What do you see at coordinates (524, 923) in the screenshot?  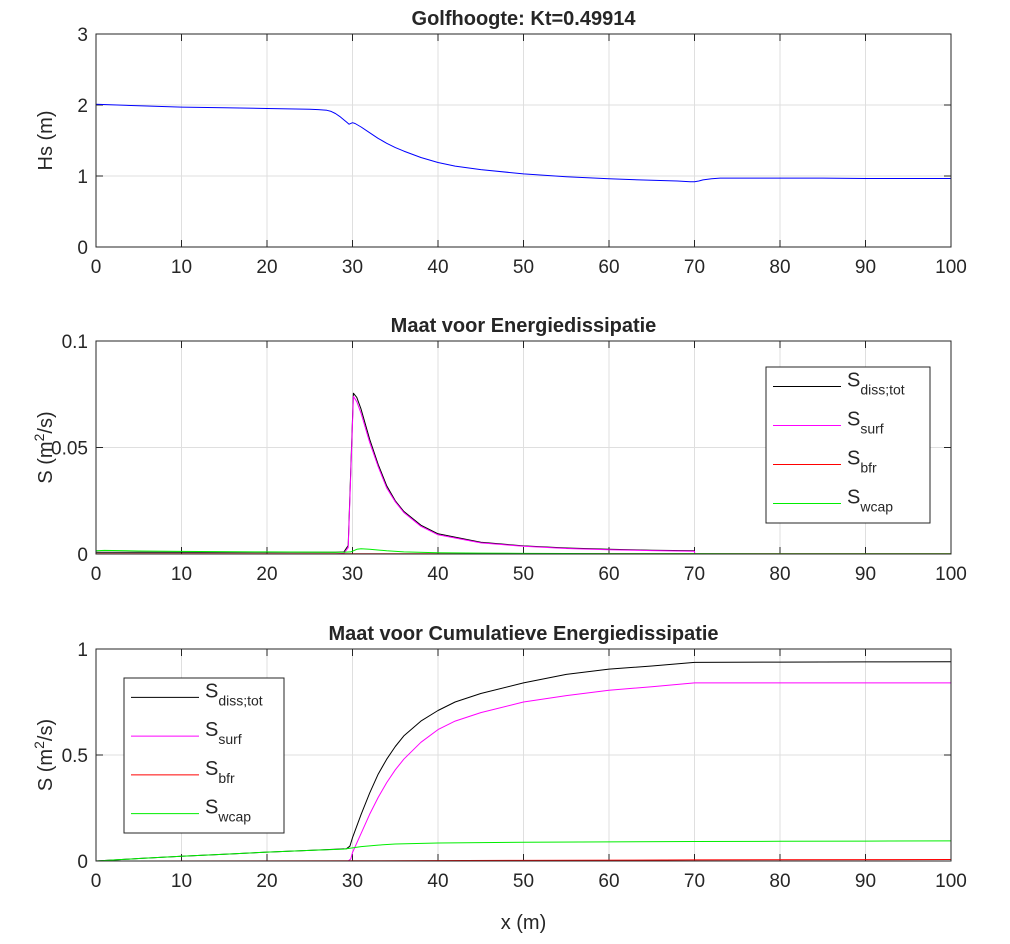 I see `x-axis-label: x (m)` at bounding box center [524, 923].